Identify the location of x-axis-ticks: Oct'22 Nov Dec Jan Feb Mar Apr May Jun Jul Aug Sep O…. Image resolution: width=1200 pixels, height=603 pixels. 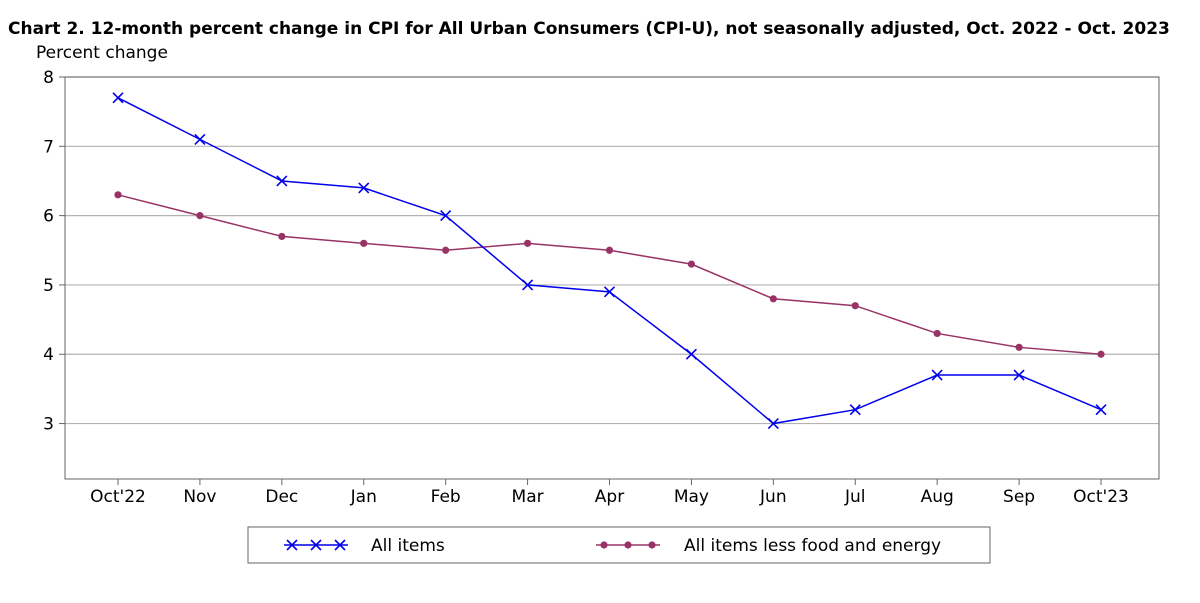
(609, 493).